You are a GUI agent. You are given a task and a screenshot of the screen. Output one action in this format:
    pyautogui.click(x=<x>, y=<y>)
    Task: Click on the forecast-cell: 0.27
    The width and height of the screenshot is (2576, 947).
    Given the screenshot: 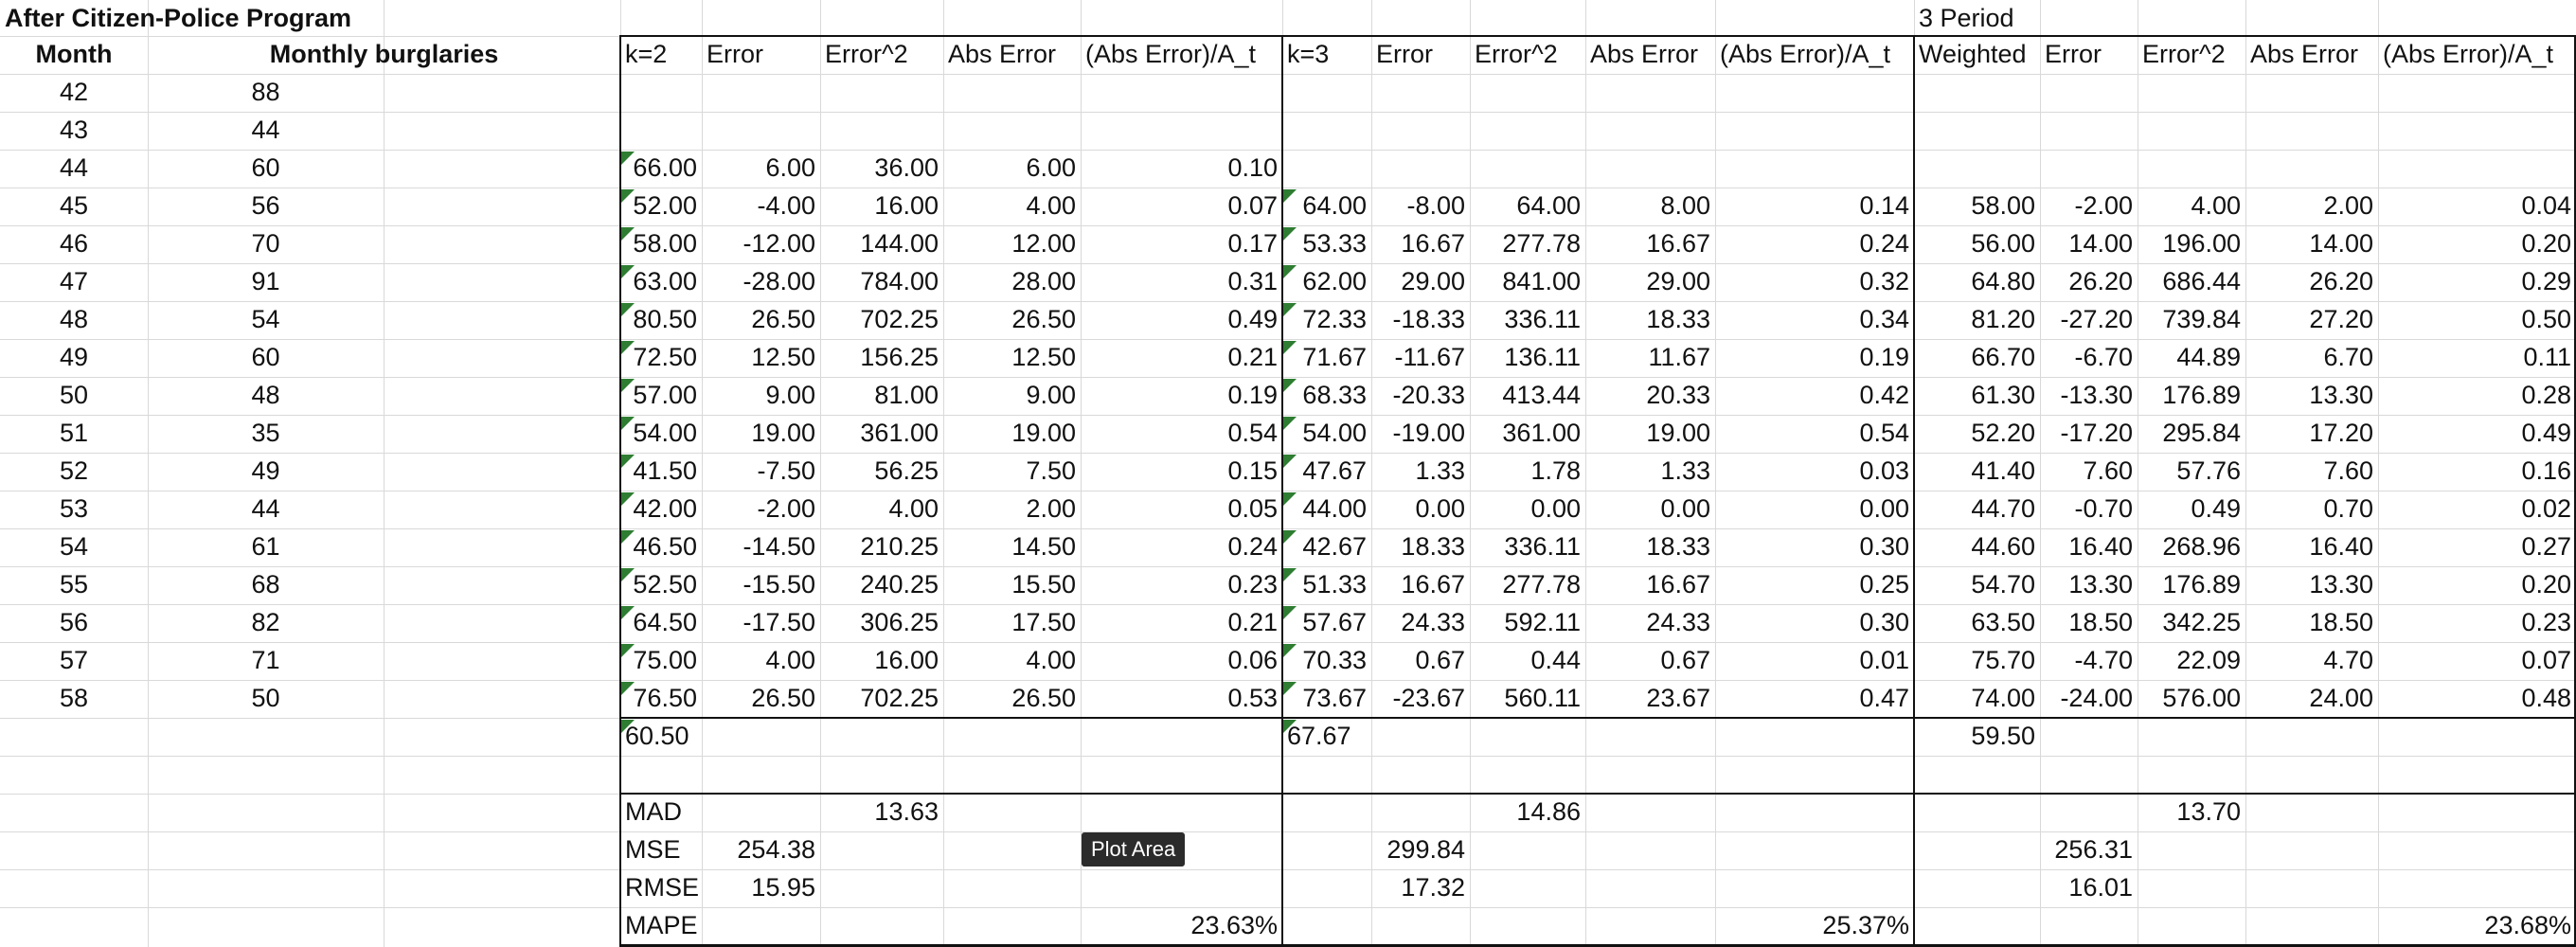 What is the action you would take?
    pyautogui.click(x=2546, y=546)
    